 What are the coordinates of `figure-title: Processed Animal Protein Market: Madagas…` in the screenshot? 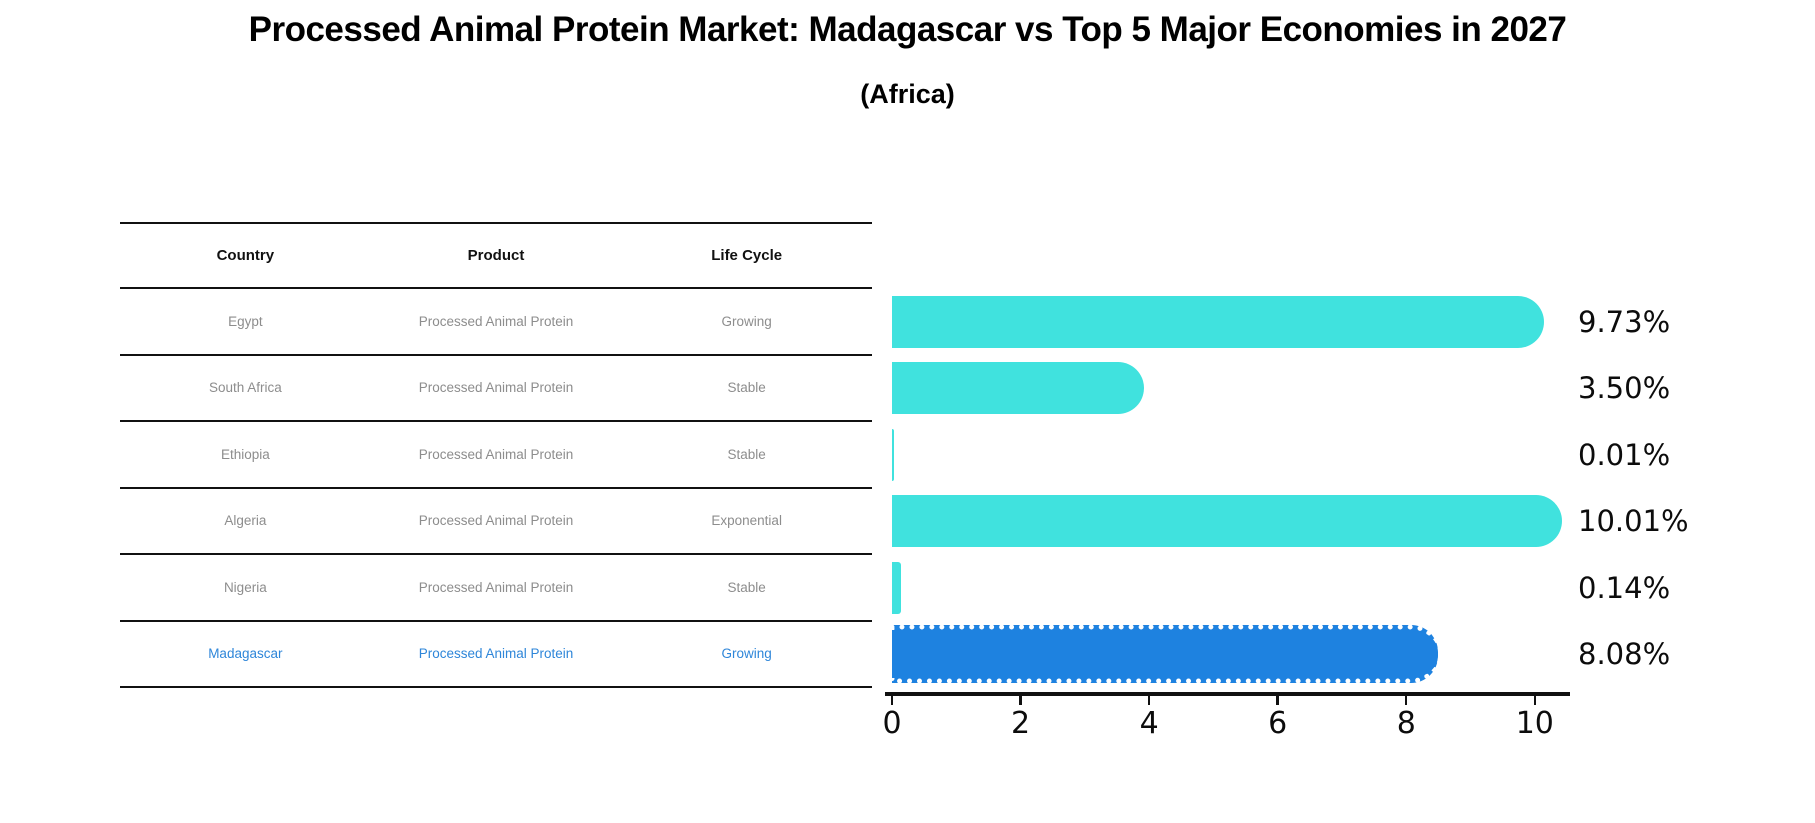 It's located at (907, 29).